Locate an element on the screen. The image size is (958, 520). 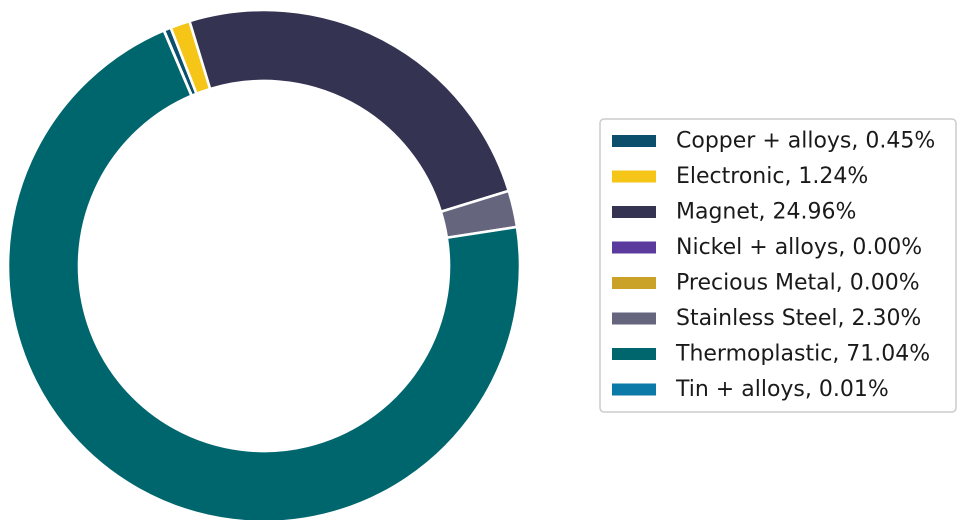
legend-item-electronic: Electronic, 1.24% is located at coordinates (740, 176).